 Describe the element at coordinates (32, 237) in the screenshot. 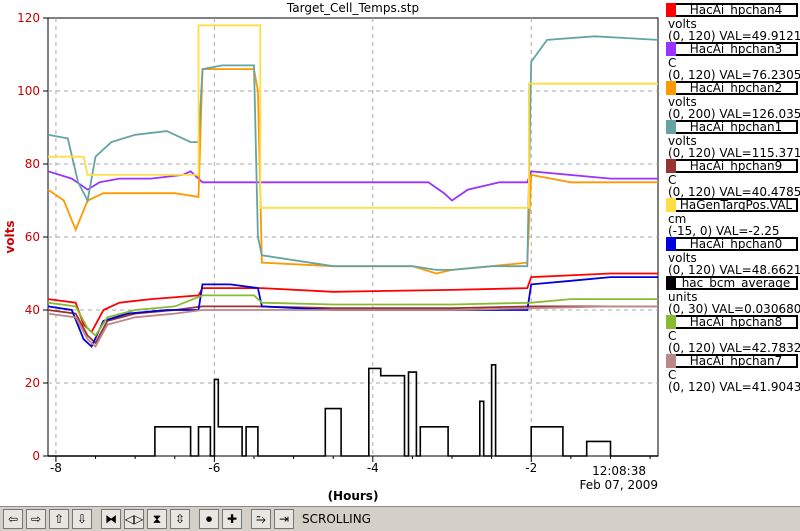

I see `y-tick-label: 60` at that location.